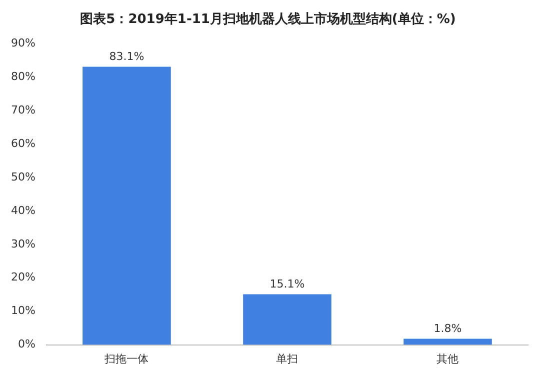  What do you see at coordinates (23, 76) in the screenshot?
I see `y-tick-label: 80%` at bounding box center [23, 76].